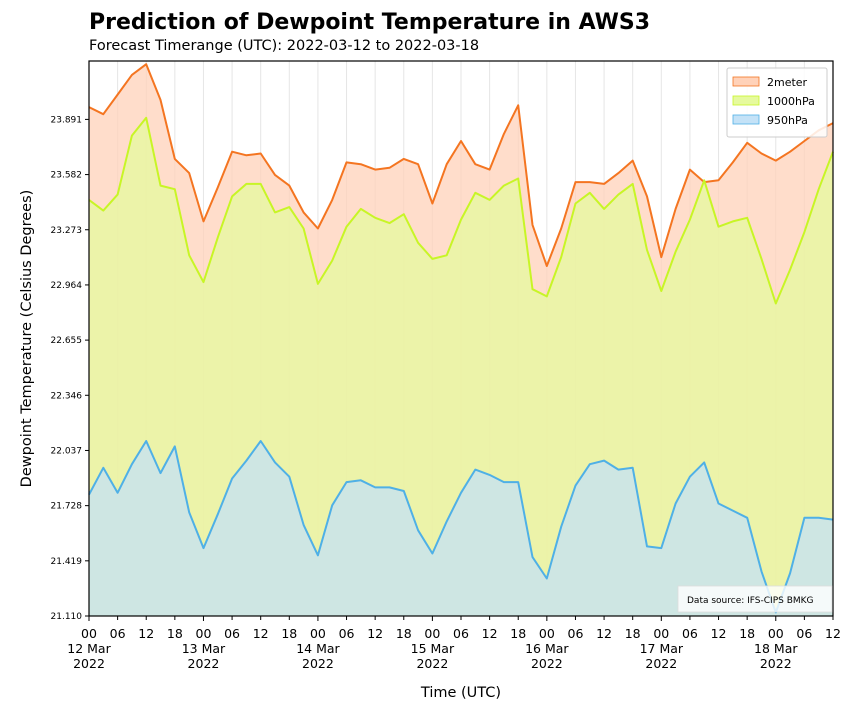  Describe the element at coordinates (67, 286) in the screenshot. I see `y-tick-label: 22.964` at that location.